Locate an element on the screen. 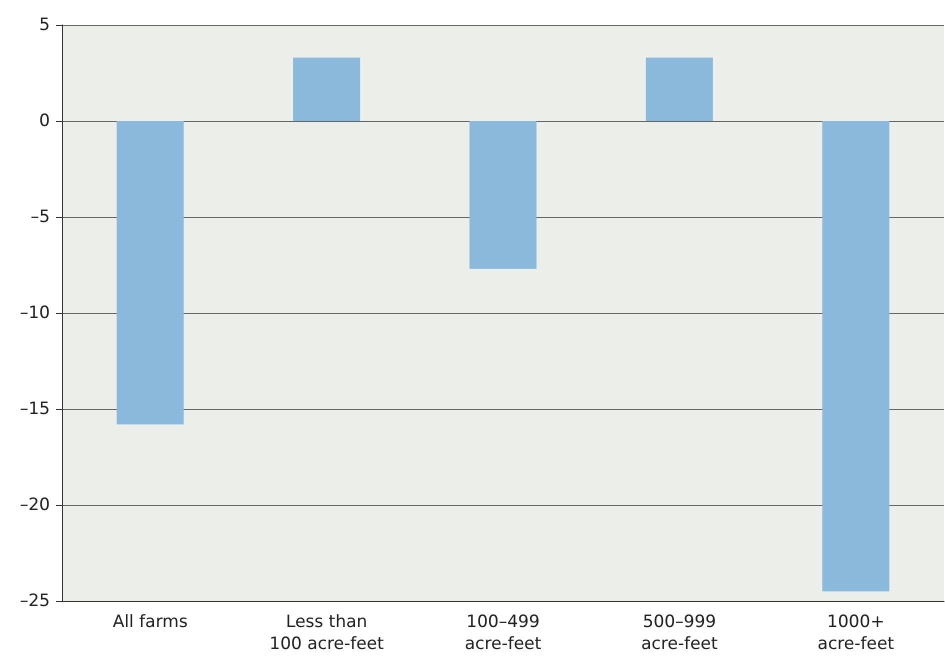 Image resolution: width=945 pixels, height=661 pixels. y-tick-label: 0 is located at coordinates (44, 121).